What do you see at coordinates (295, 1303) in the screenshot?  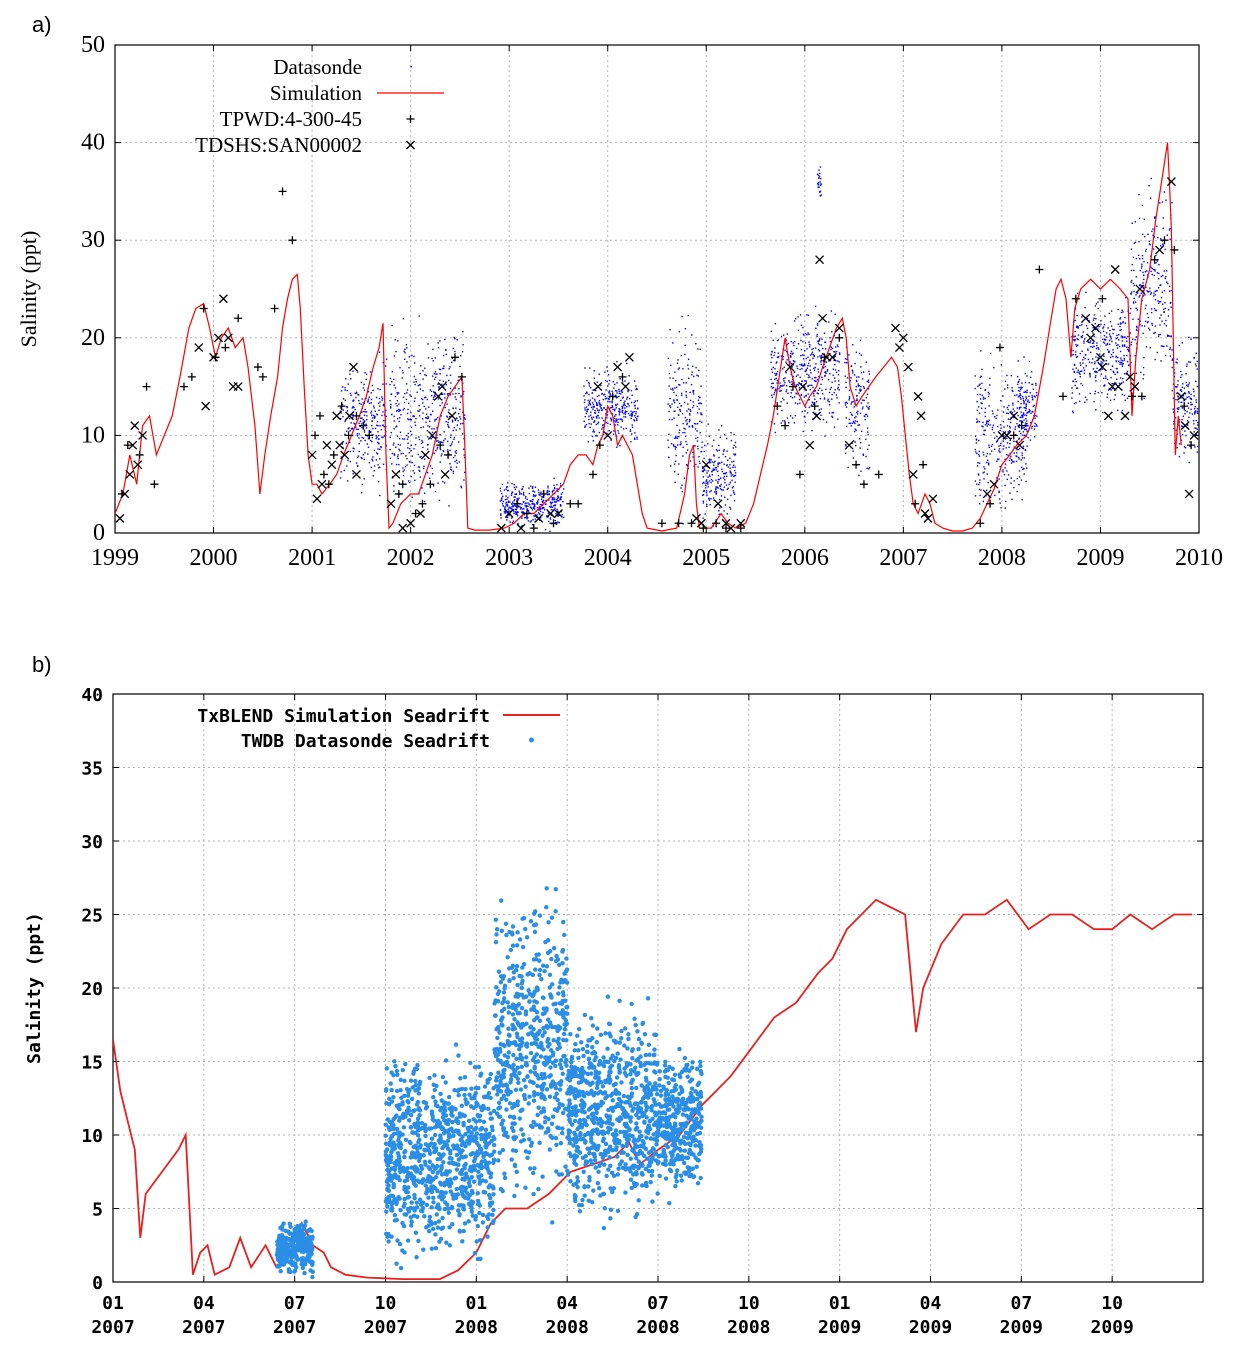 I see `x-tick-label: 07` at bounding box center [295, 1303].